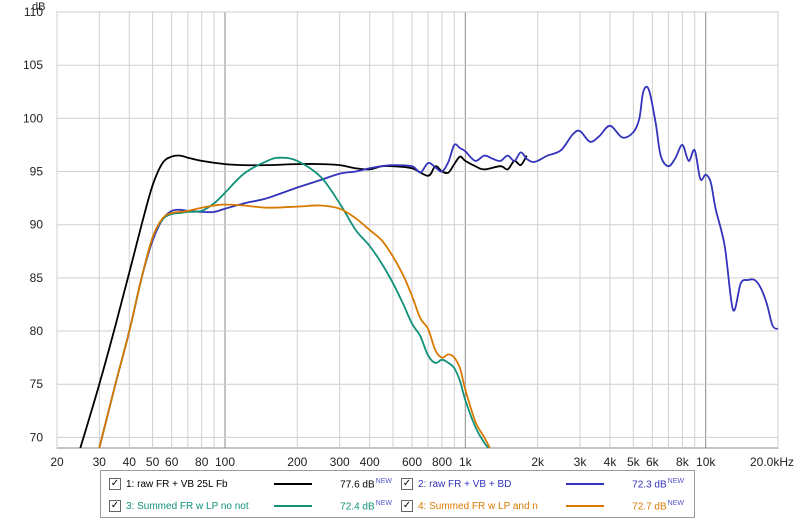 The width and height of the screenshot is (800, 520). Describe the element at coordinates (293, 506) in the screenshot. I see `legend-series-3-swatch` at that location.